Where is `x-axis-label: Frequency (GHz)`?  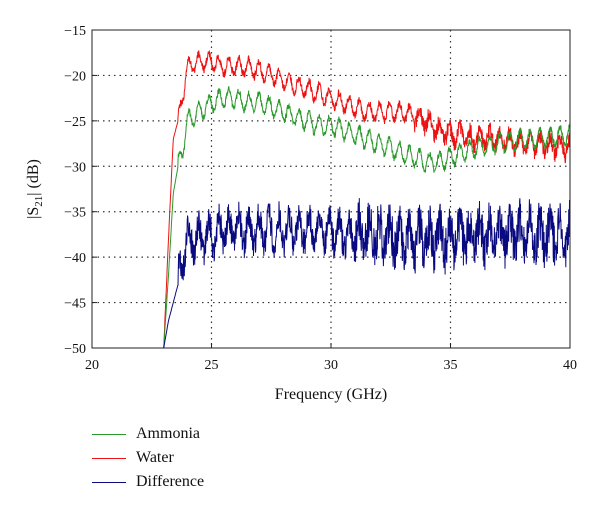
x-axis-label: Frequency (GHz) is located at coordinates (331, 394).